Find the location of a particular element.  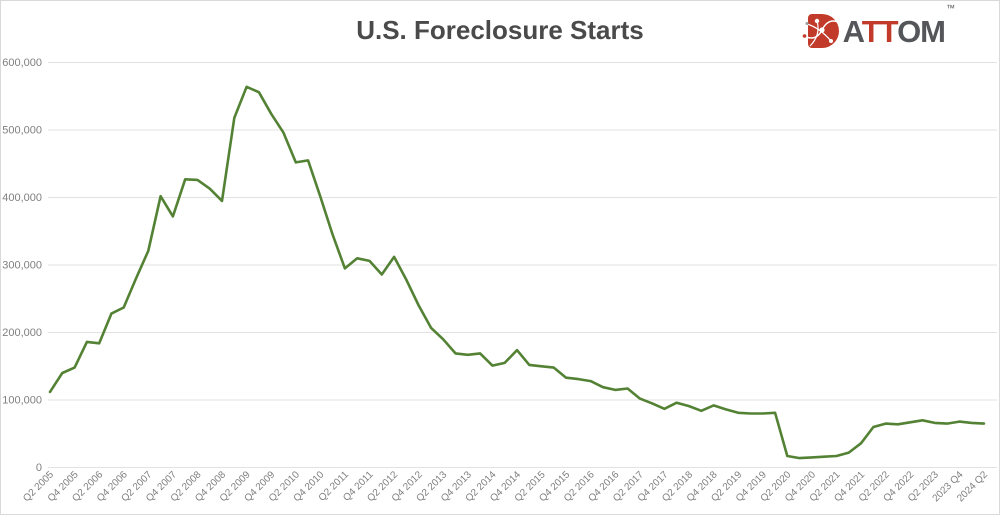

attom-logo-icon is located at coordinates (820, 31).